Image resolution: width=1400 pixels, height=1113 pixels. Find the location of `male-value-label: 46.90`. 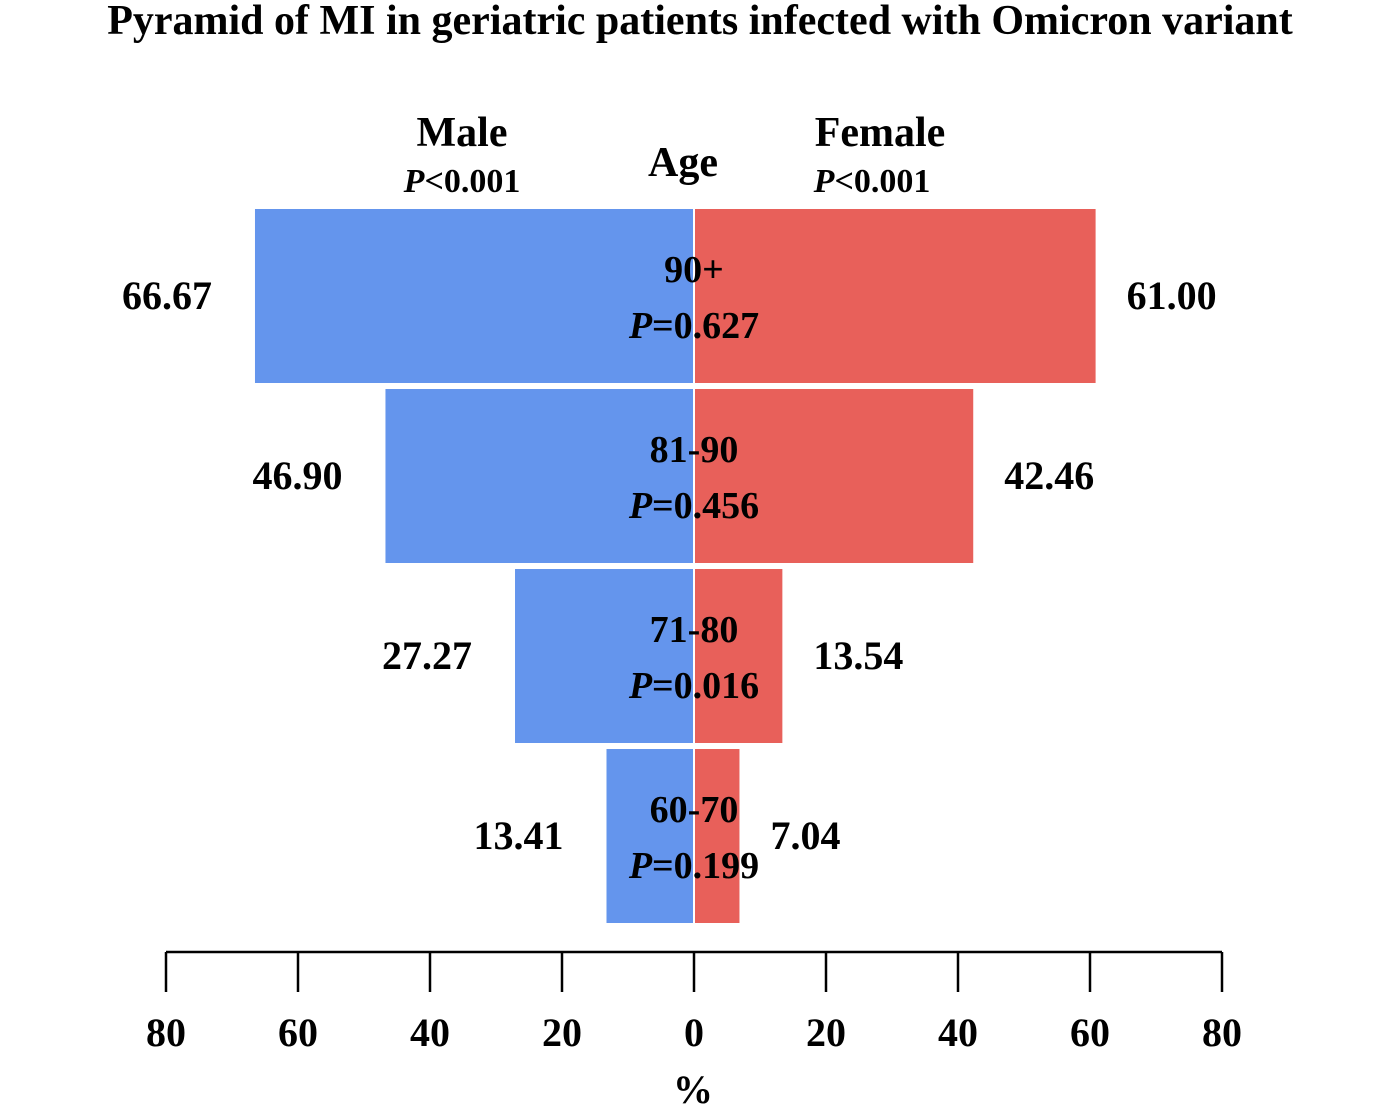

male-value-label: 46.90 is located at coordinates (297, 475).